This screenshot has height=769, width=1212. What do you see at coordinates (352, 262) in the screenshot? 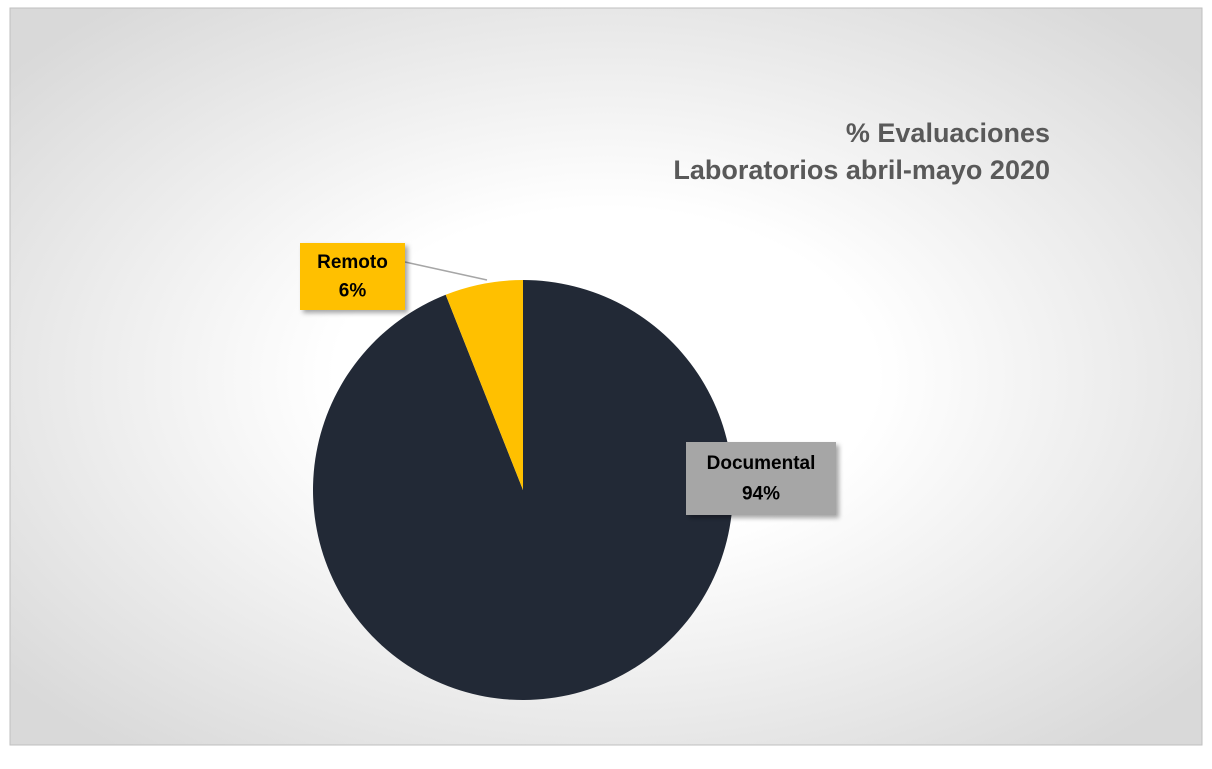
I see `data-label-category: Remoto` at bounding box center [352, 262].